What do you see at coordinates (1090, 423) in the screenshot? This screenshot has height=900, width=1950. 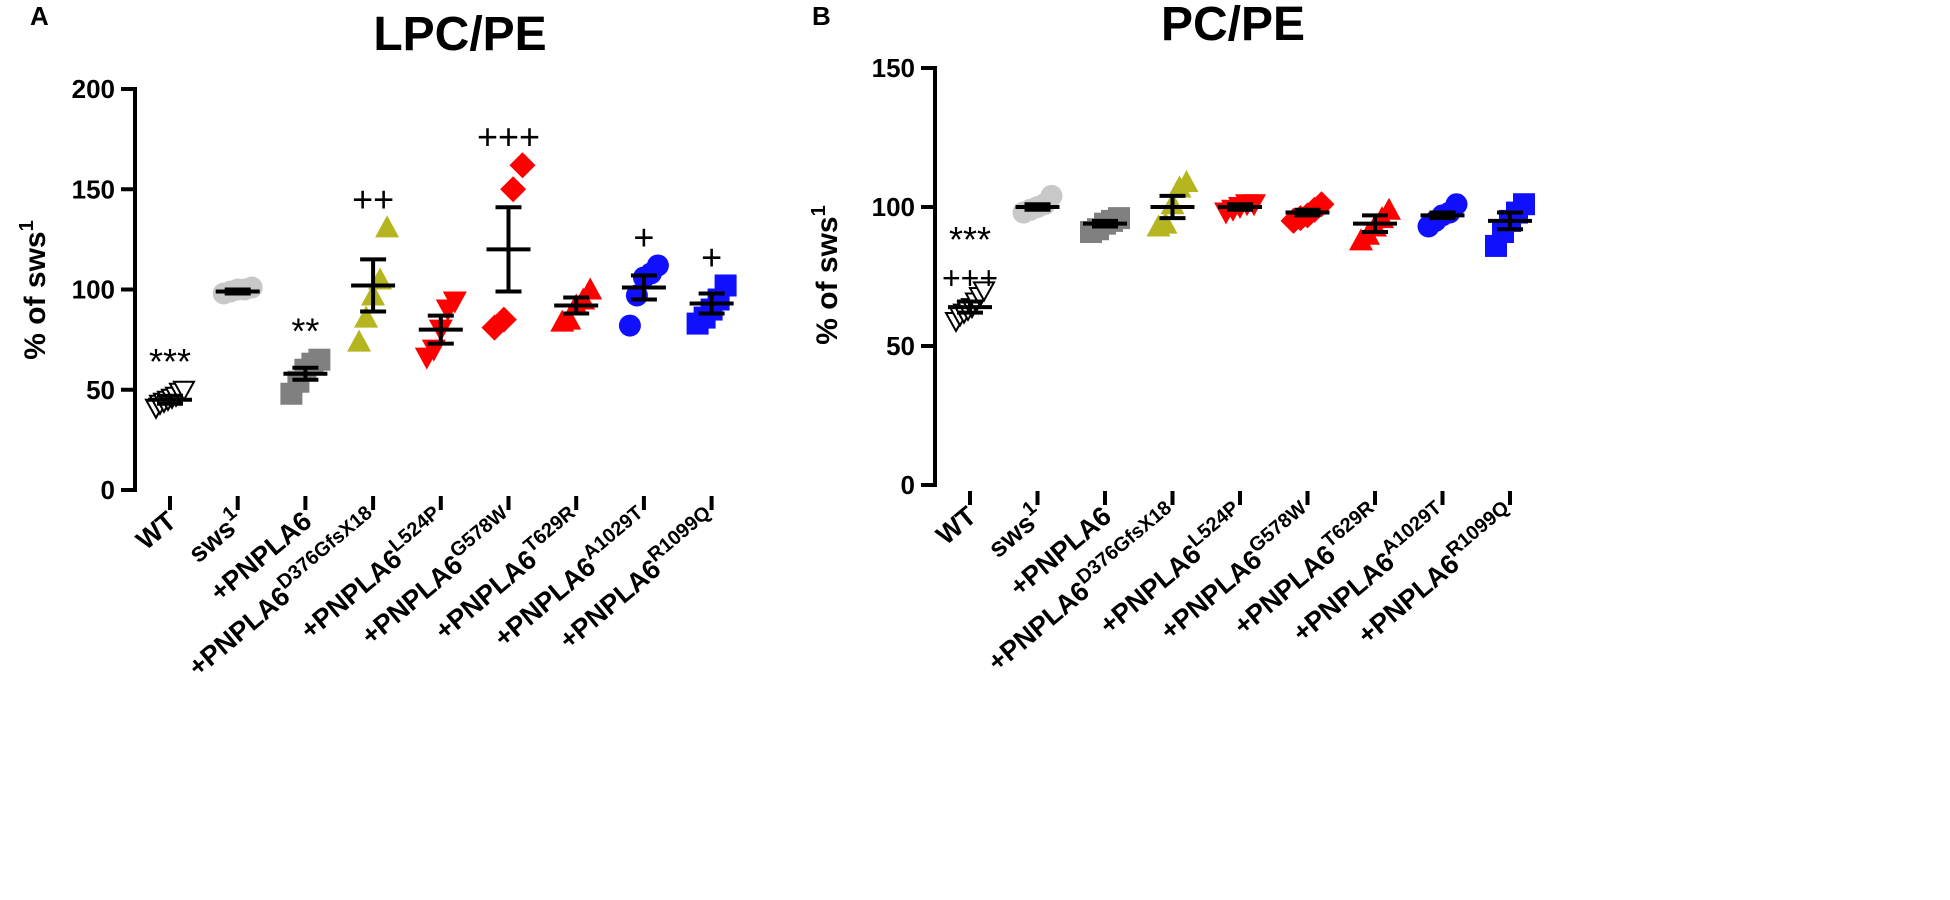 I see `group-3: +PNPLA6D376GfsX18` at bounding box center [1090, 423].